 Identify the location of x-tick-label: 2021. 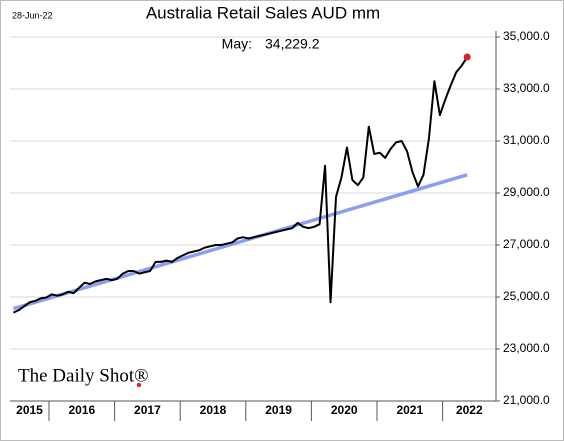
(409, 410).